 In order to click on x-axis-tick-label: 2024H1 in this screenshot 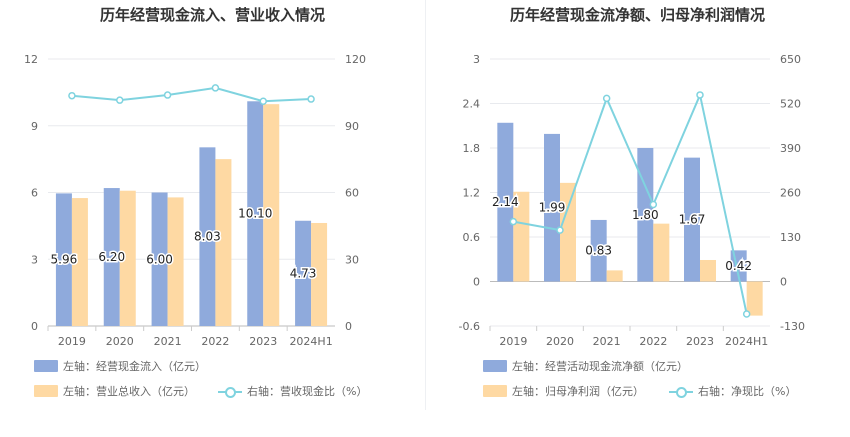, I will do `click(746, 341)`.